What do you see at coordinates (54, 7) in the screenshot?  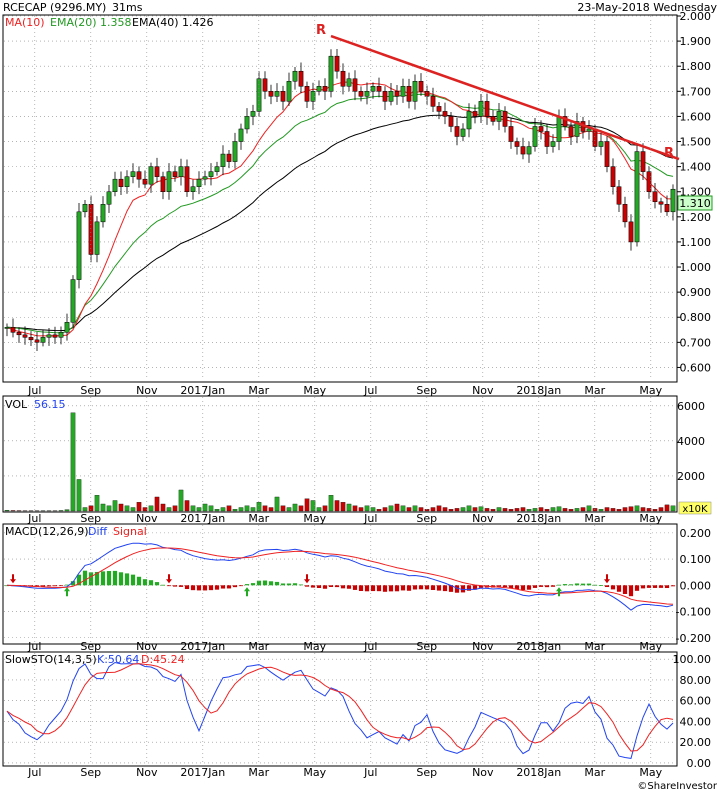 I see `ticker-title: RCECAP (9296.MY)` at bounding box center [54, 7].